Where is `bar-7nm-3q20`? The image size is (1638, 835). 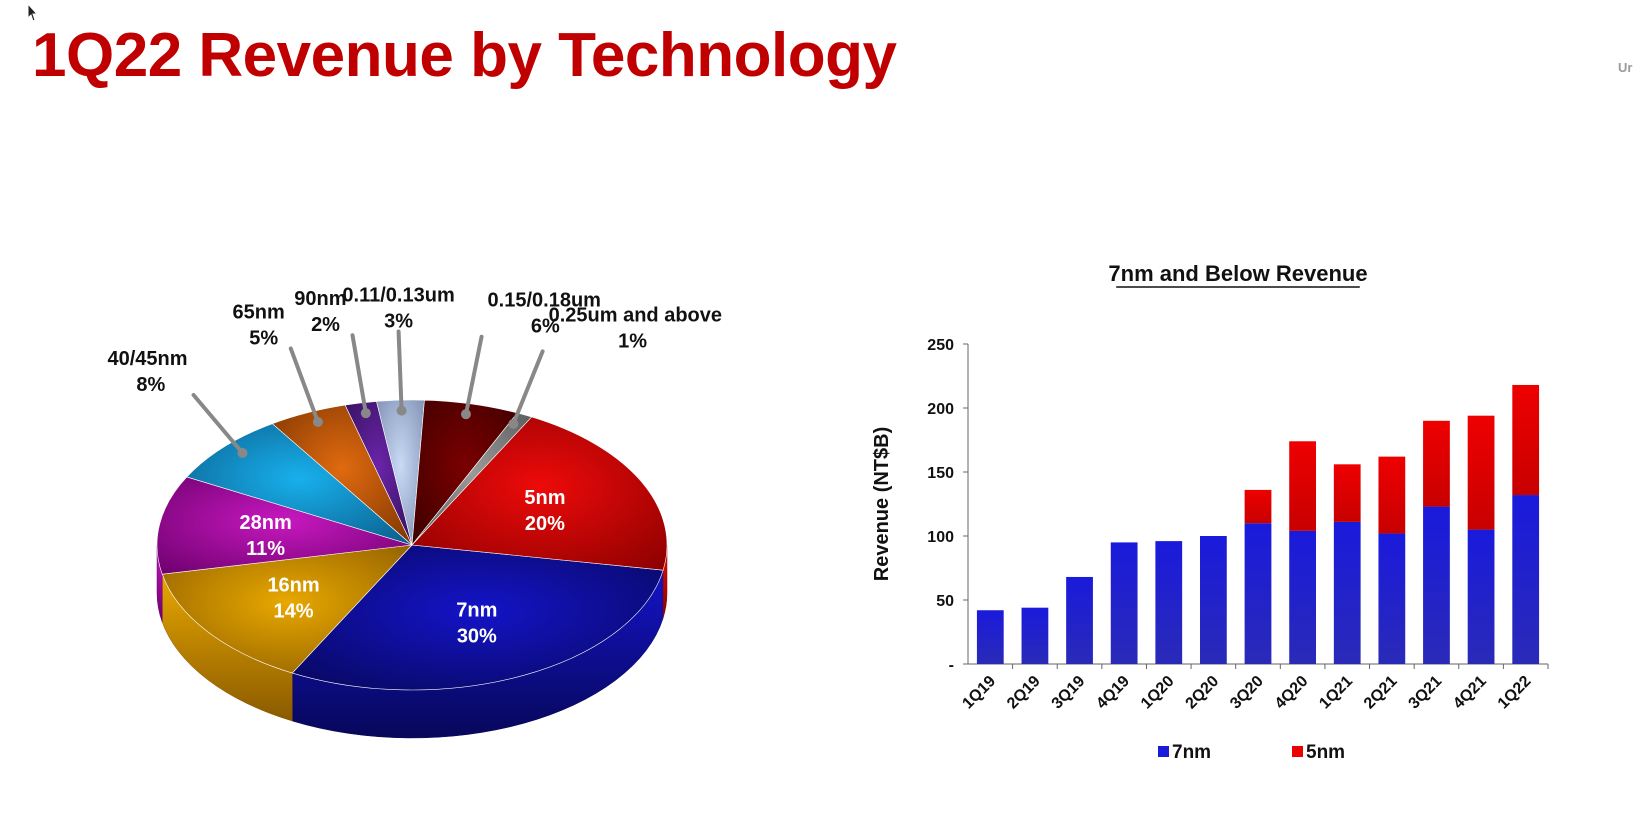
bar-7nm-3q20 is located at coordinates (1258, 593).